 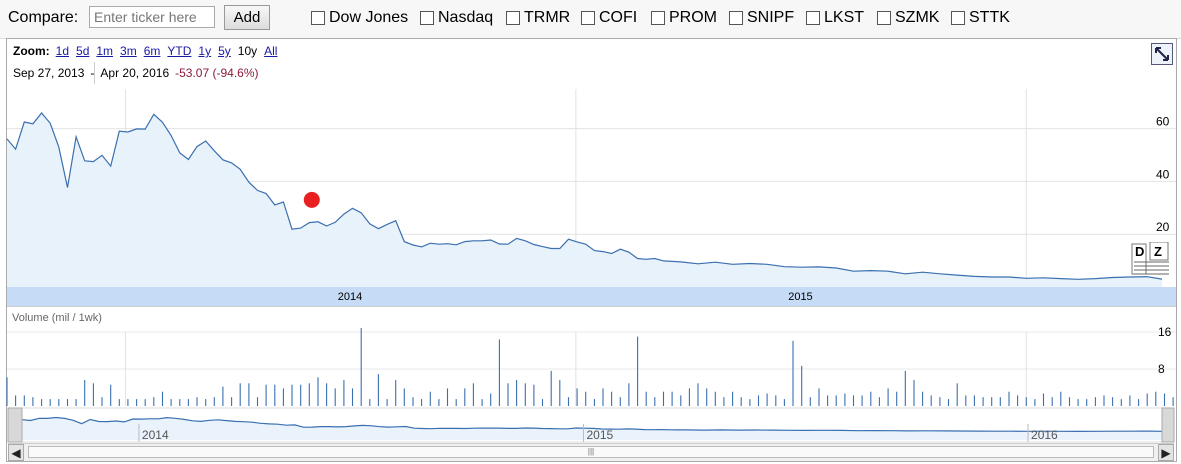 I want to click on zoom-option-10y: 10y, so click(x=247, y=51).